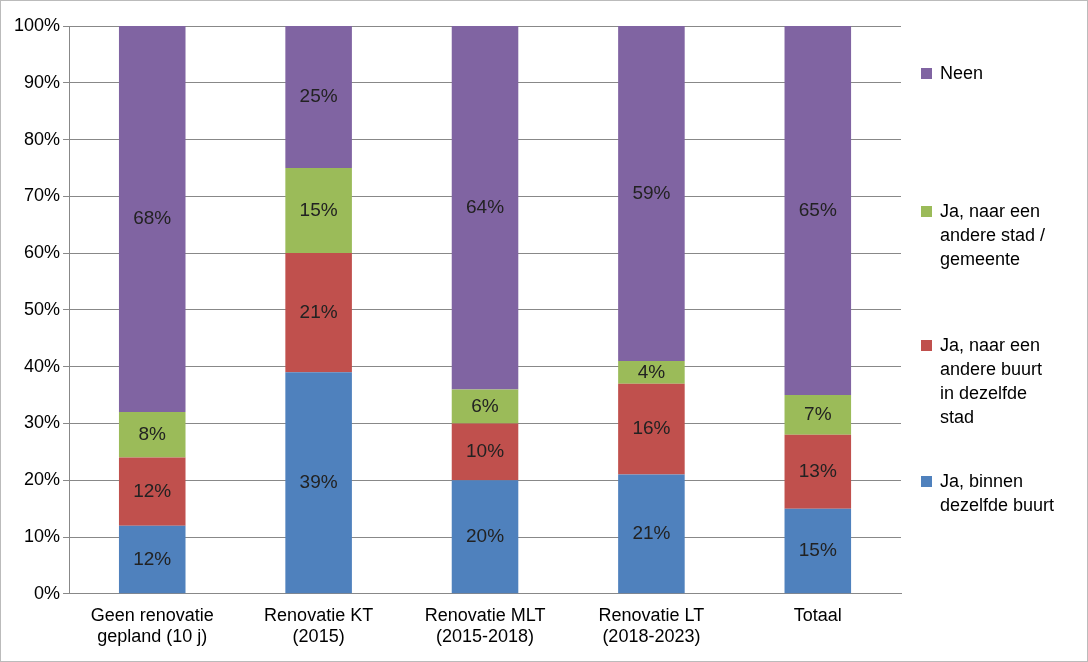 The width and height of the screenshot is (1088, 662). I want to click on legend-label: Ja, naar een andere stad / gemeente, so click(993, 235).